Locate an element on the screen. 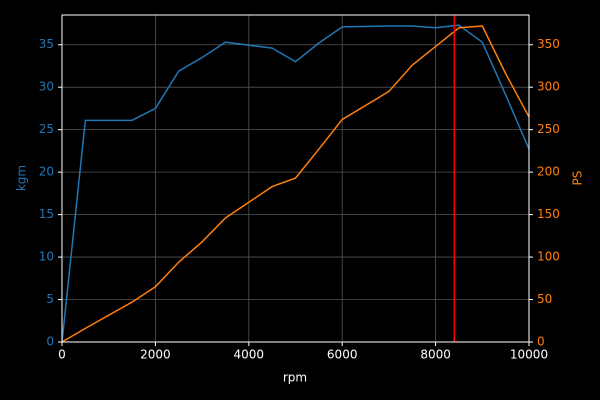 This screenshot has height=400, width=600. y-axis-label: kgm is located at coordinates (22, 178).